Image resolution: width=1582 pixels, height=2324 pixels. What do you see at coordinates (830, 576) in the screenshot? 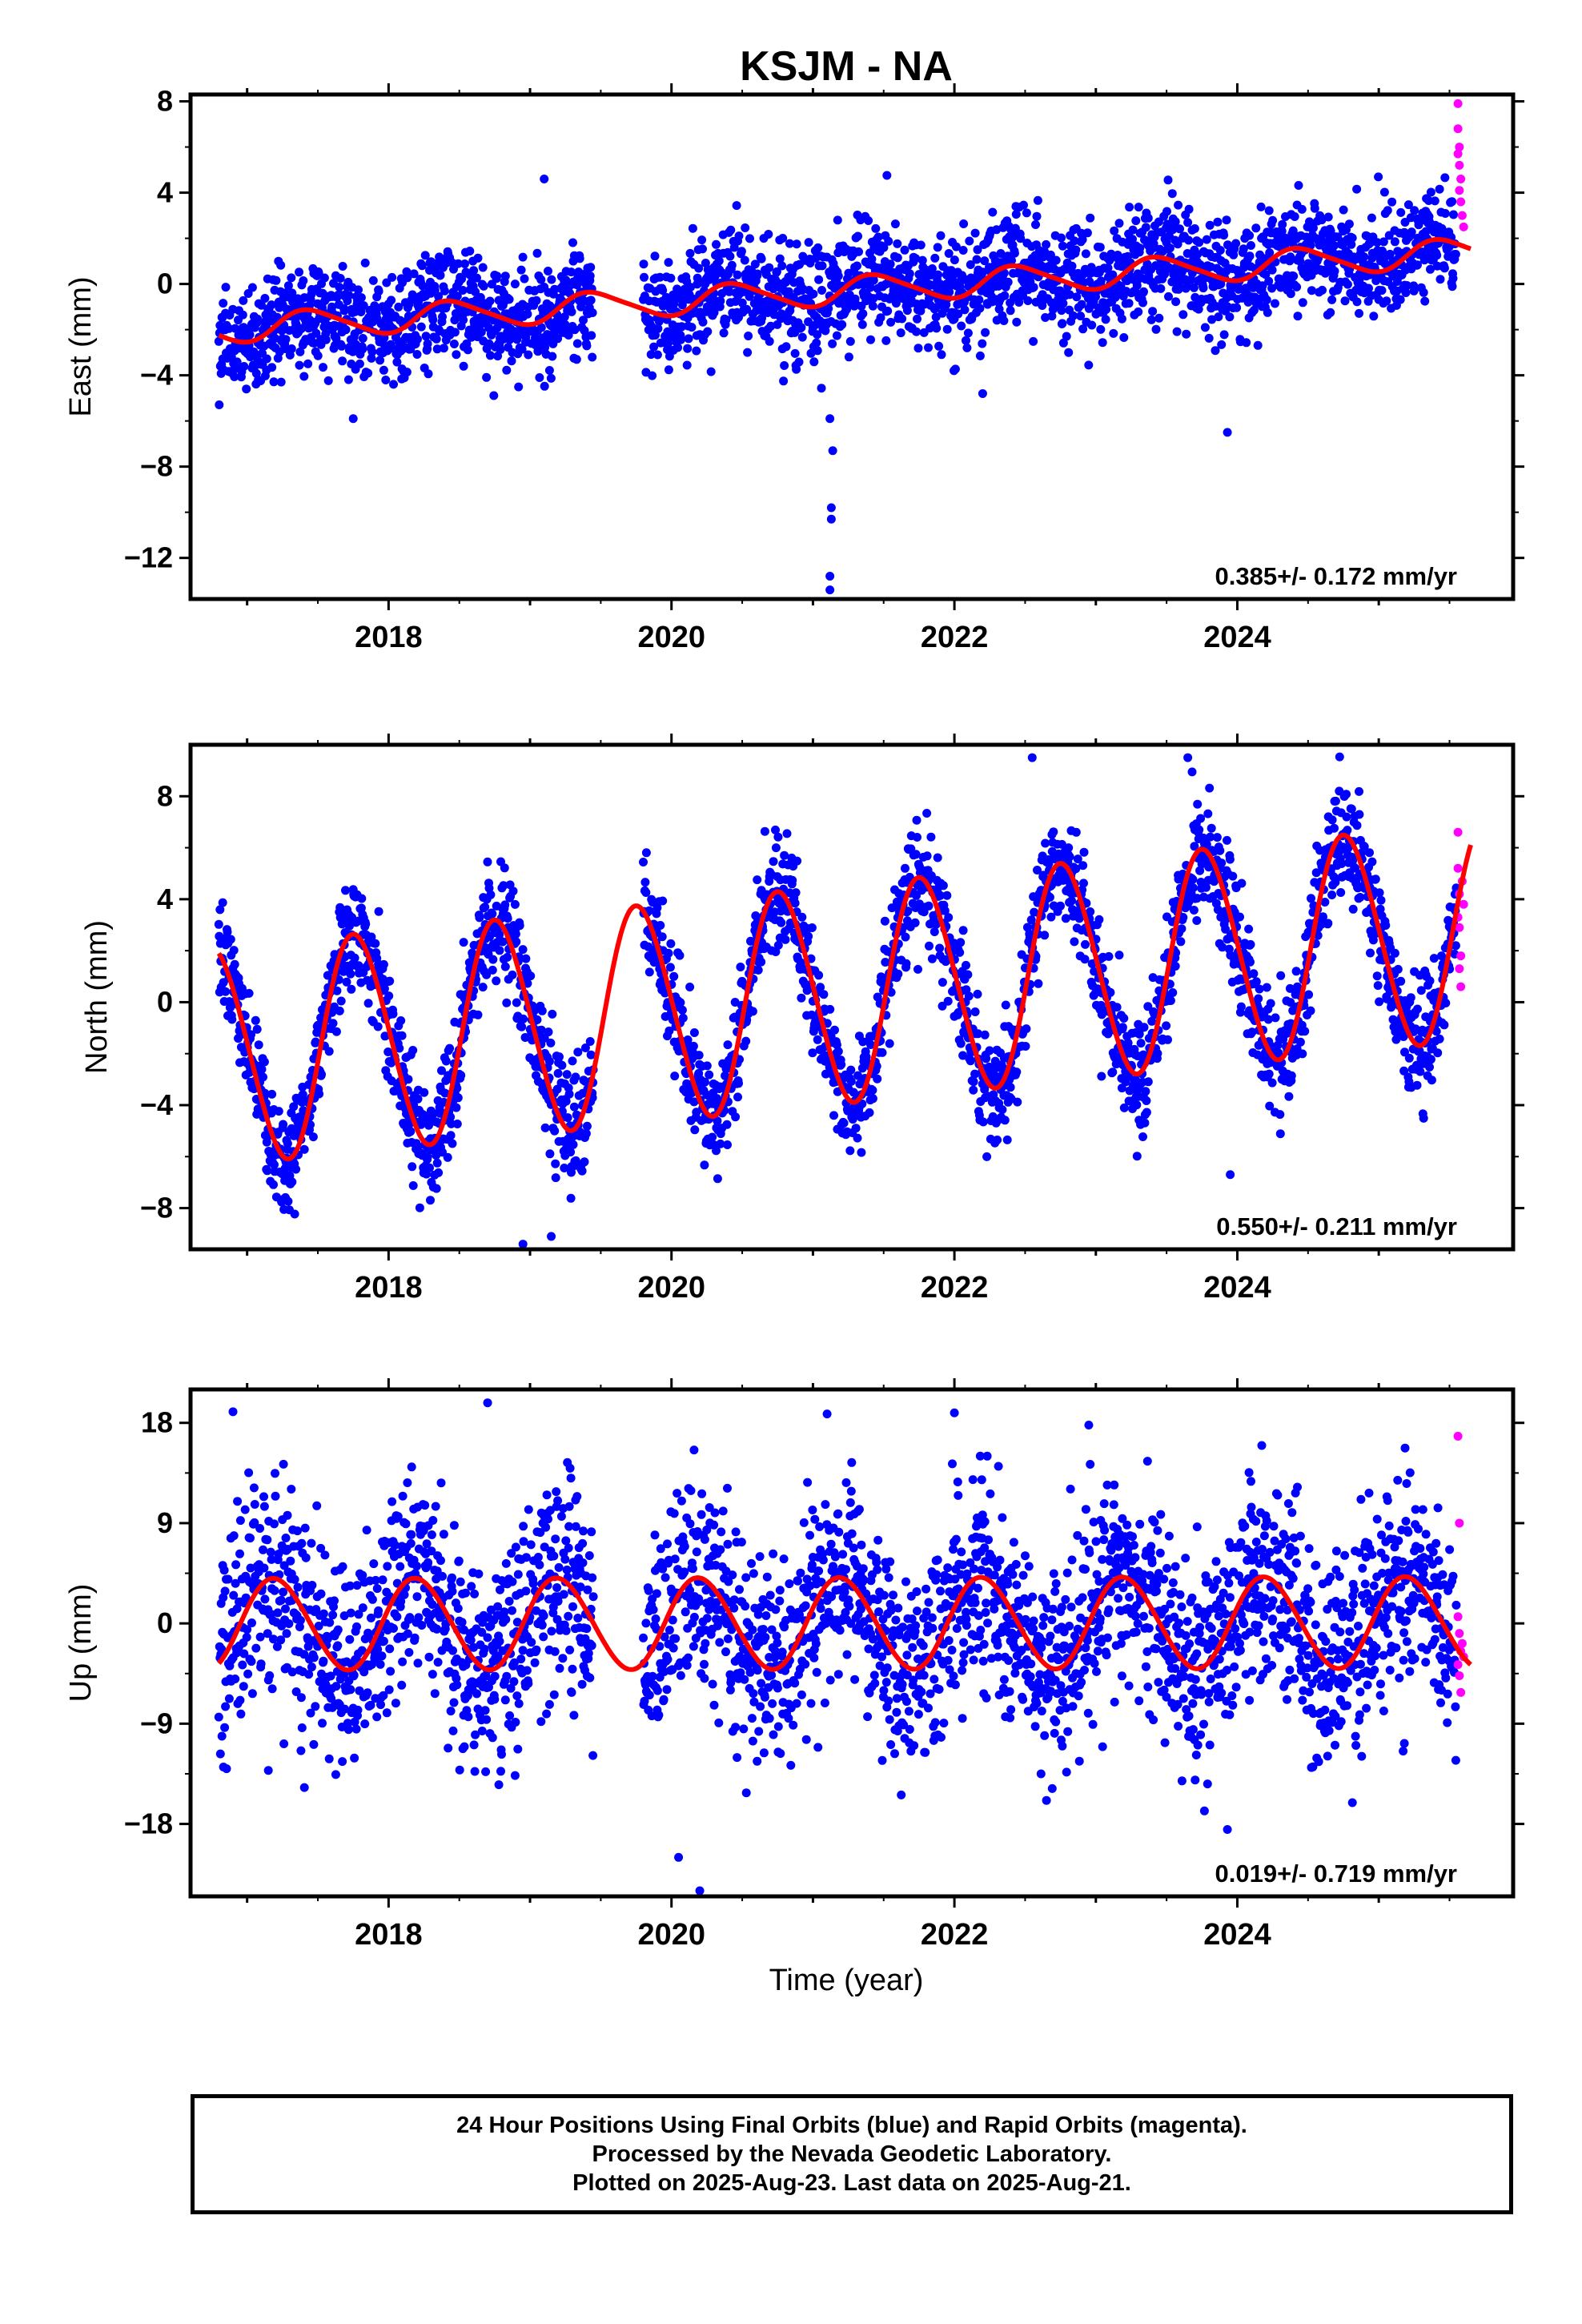
I see `east-outlier-point` at bounding box center [830, 576].